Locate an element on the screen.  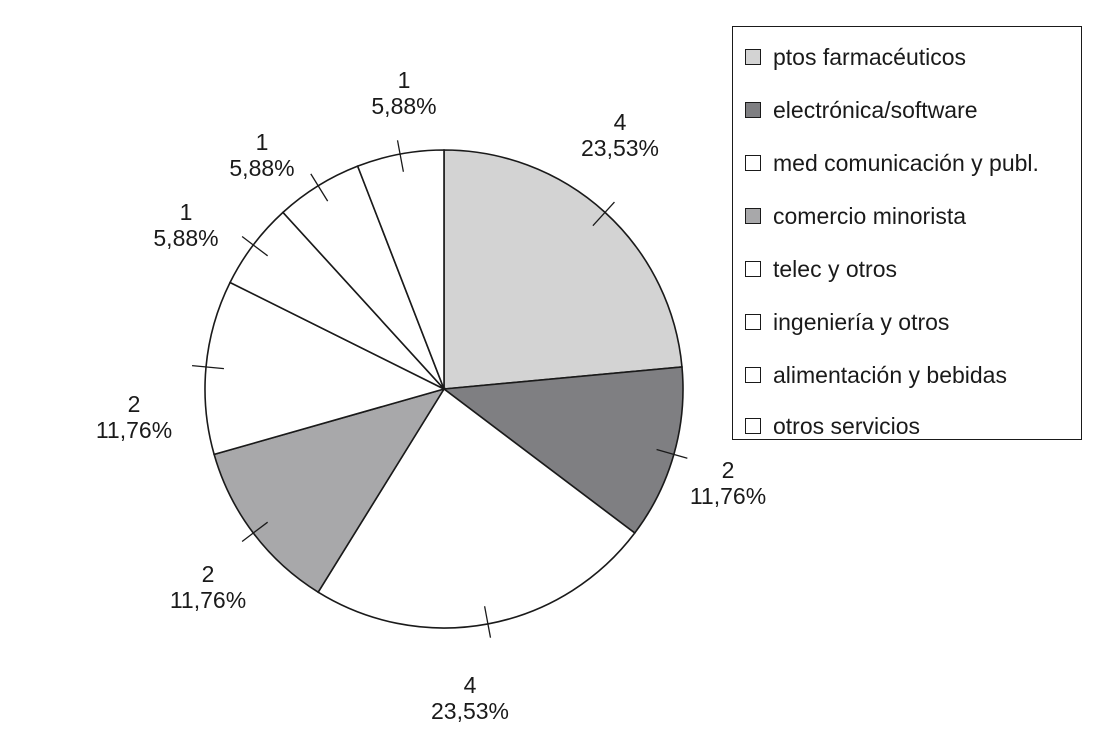
legend-label: otros servicios is located at coordinates (846, 425).